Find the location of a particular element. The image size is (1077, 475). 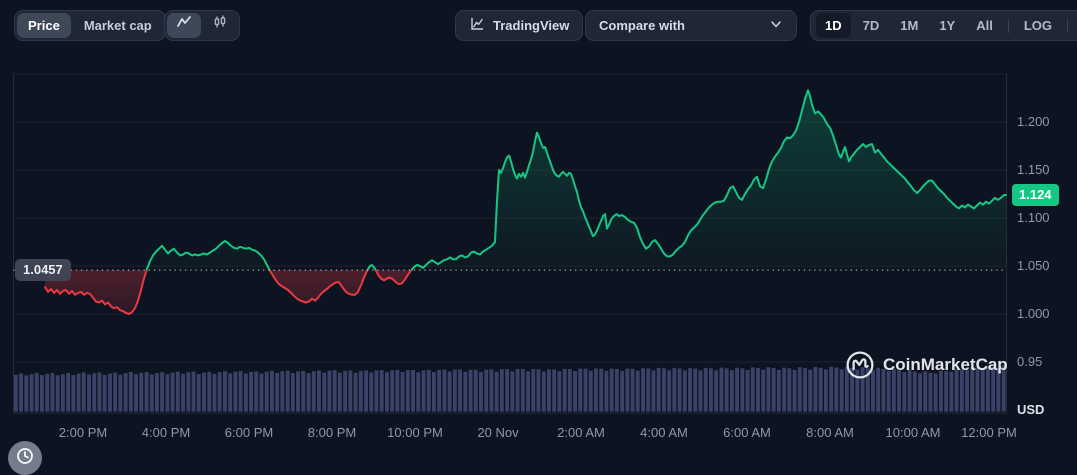

y-axis-label: 1.150 is located at coordinates (1033, 169).